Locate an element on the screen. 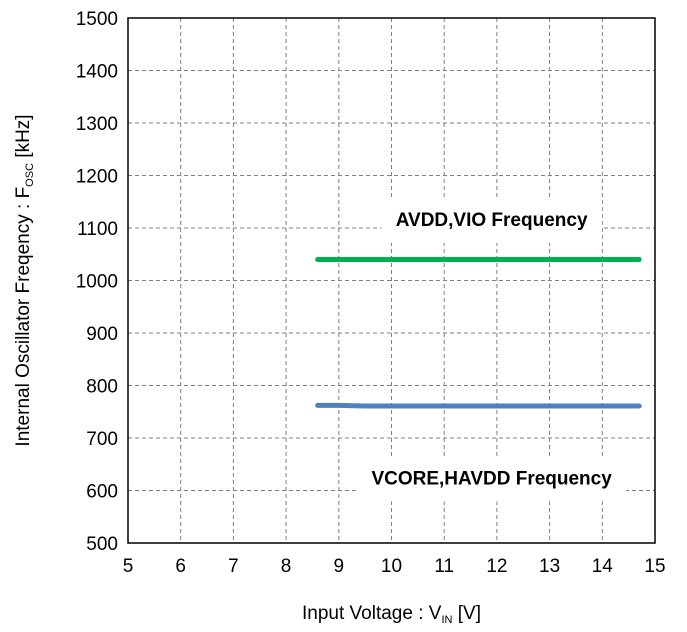  y-tick-label: 1000 is located at coordinates (97, 282).